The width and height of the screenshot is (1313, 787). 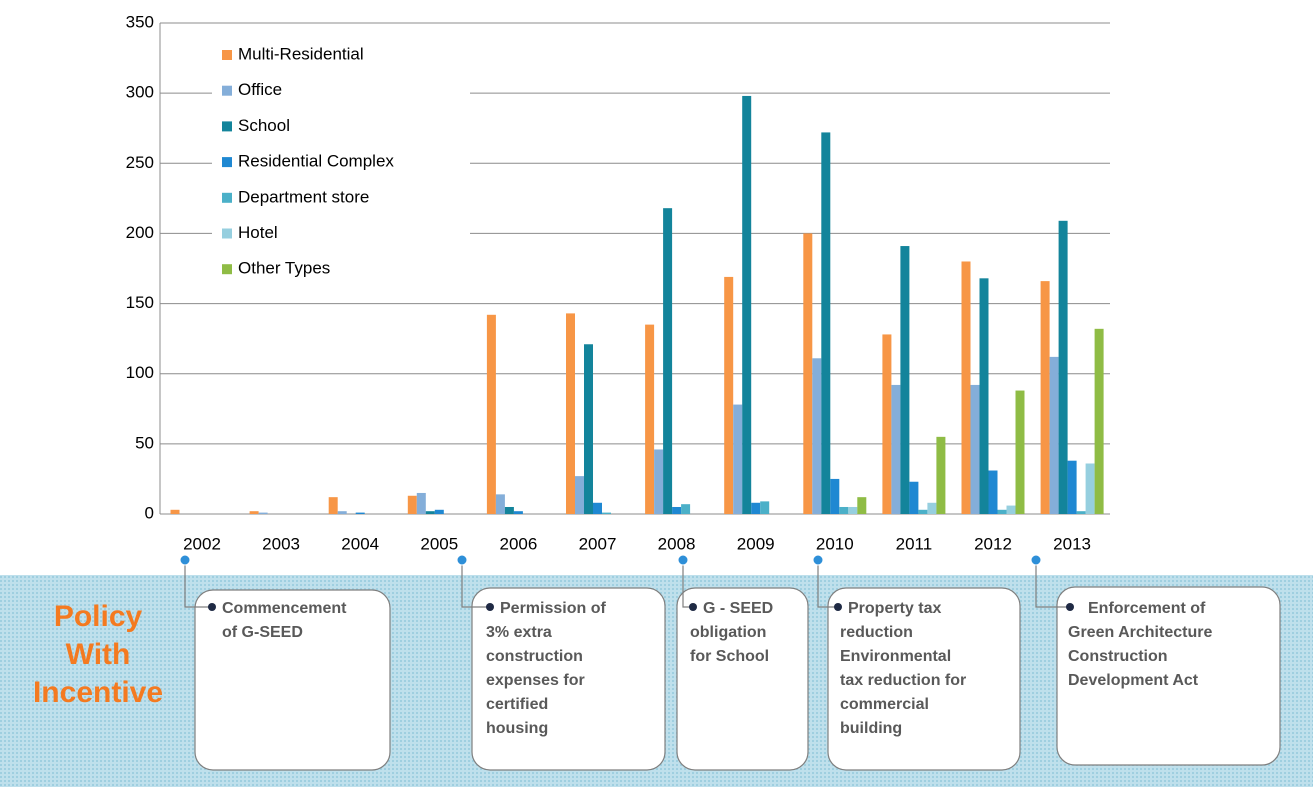 What do you see at coordinates (738, 608) in the screenshot?
I see `policy-text: G - SEED` at bounding box center [738, 608].